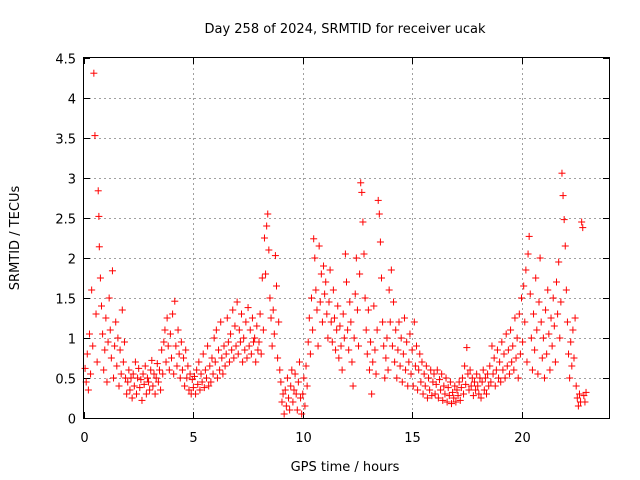 The image size is (640, 480). What do you see at coordinates (303, 438) in the screenshot?
I see `x-tick-label: 10` at bounding box center [303, 438].